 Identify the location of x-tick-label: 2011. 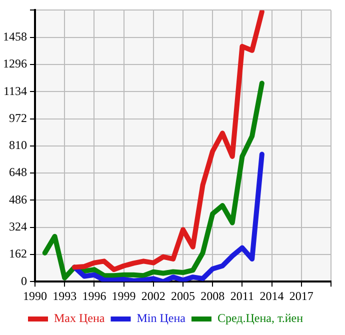
(242, 295).